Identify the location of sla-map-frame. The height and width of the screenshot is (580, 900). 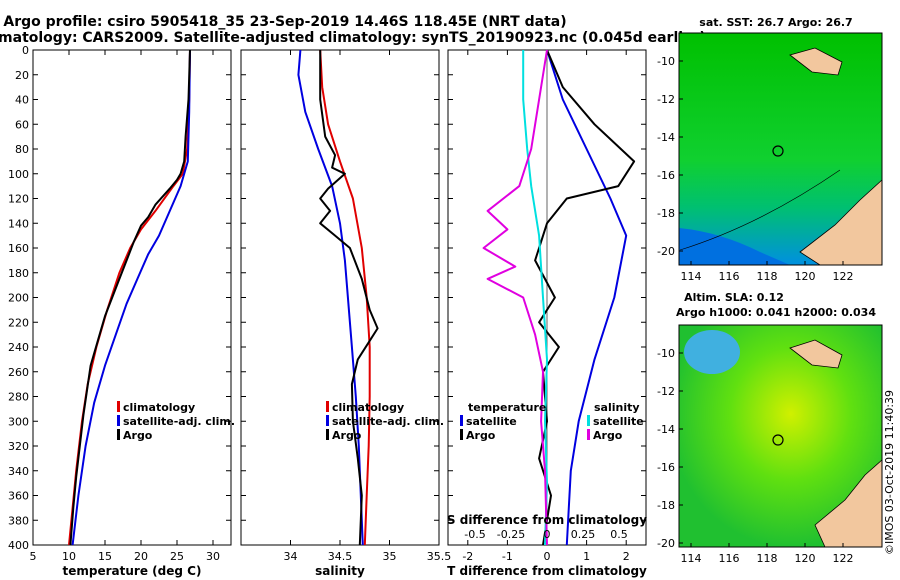
(780, 436).